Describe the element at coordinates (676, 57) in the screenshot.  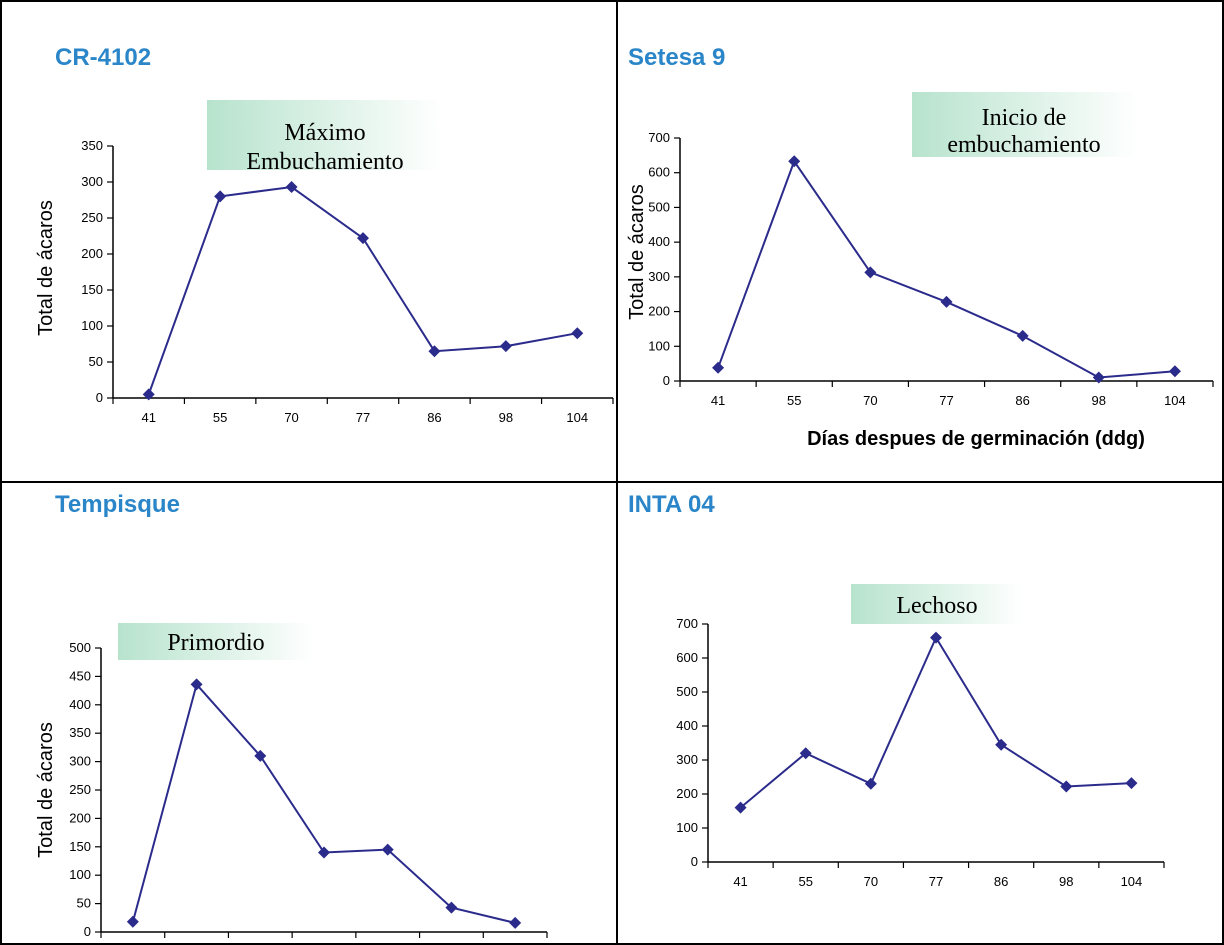
I see `panel-title: Setesa 9` at that location.